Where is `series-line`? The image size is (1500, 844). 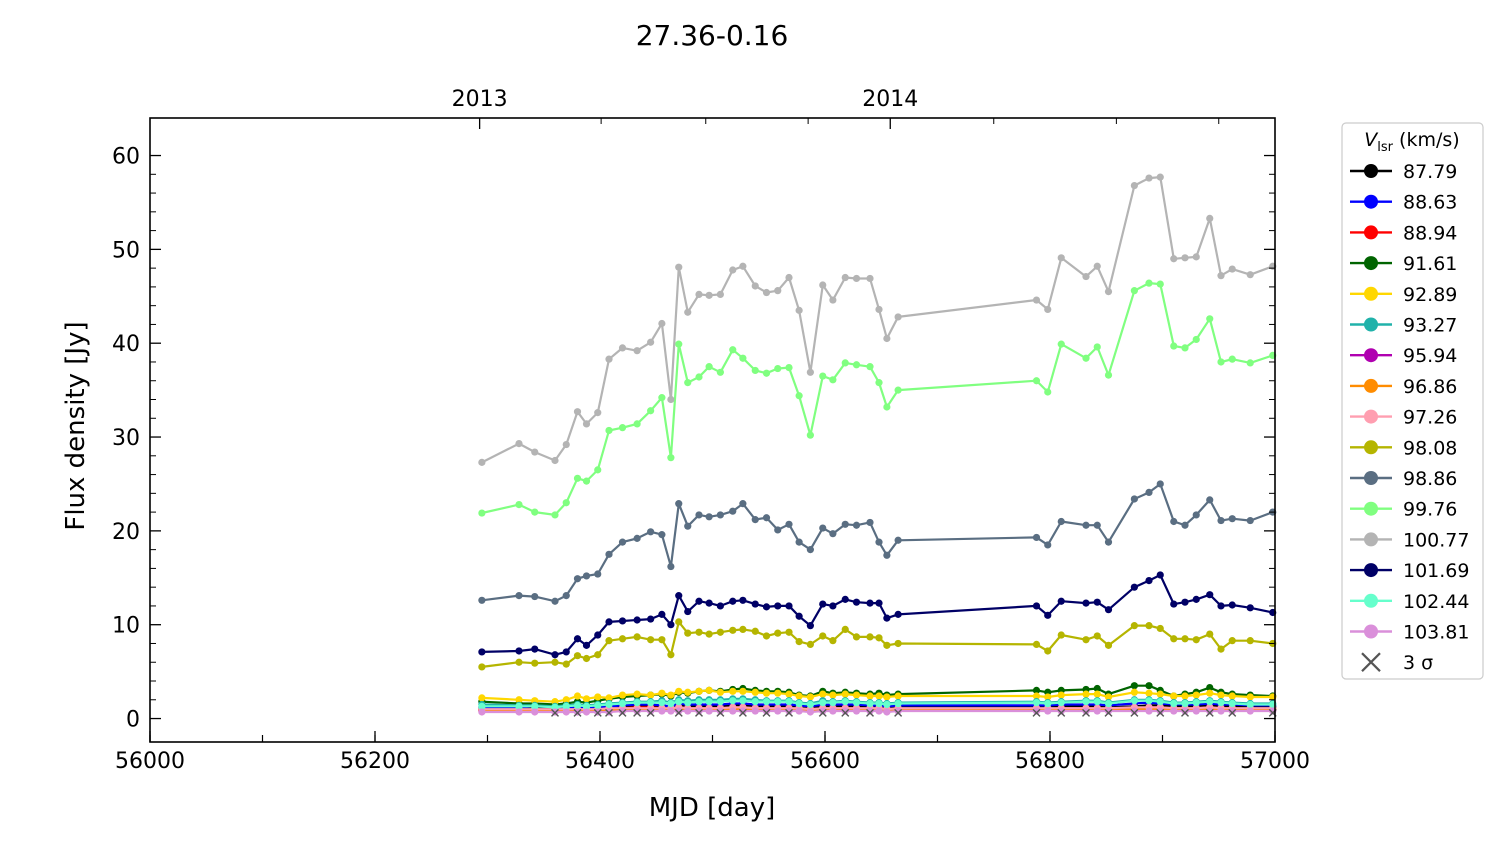 series-line is located at coordinates (877, 644).